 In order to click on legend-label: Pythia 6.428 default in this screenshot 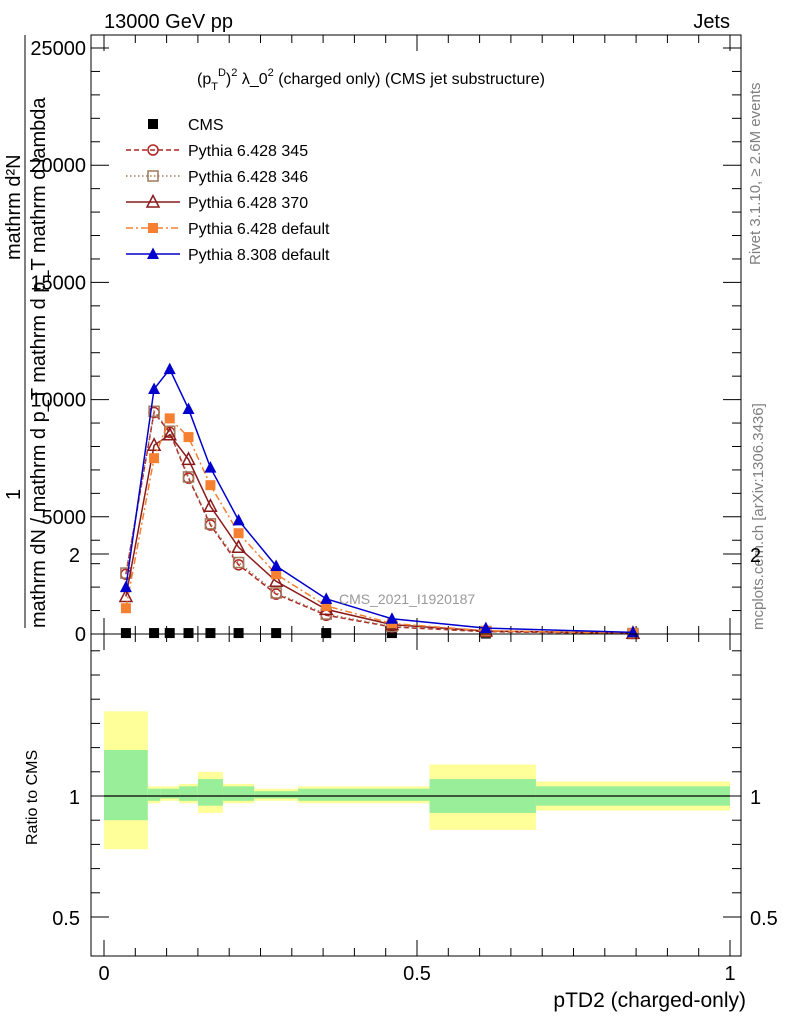, I will do `click(259, 229)`.